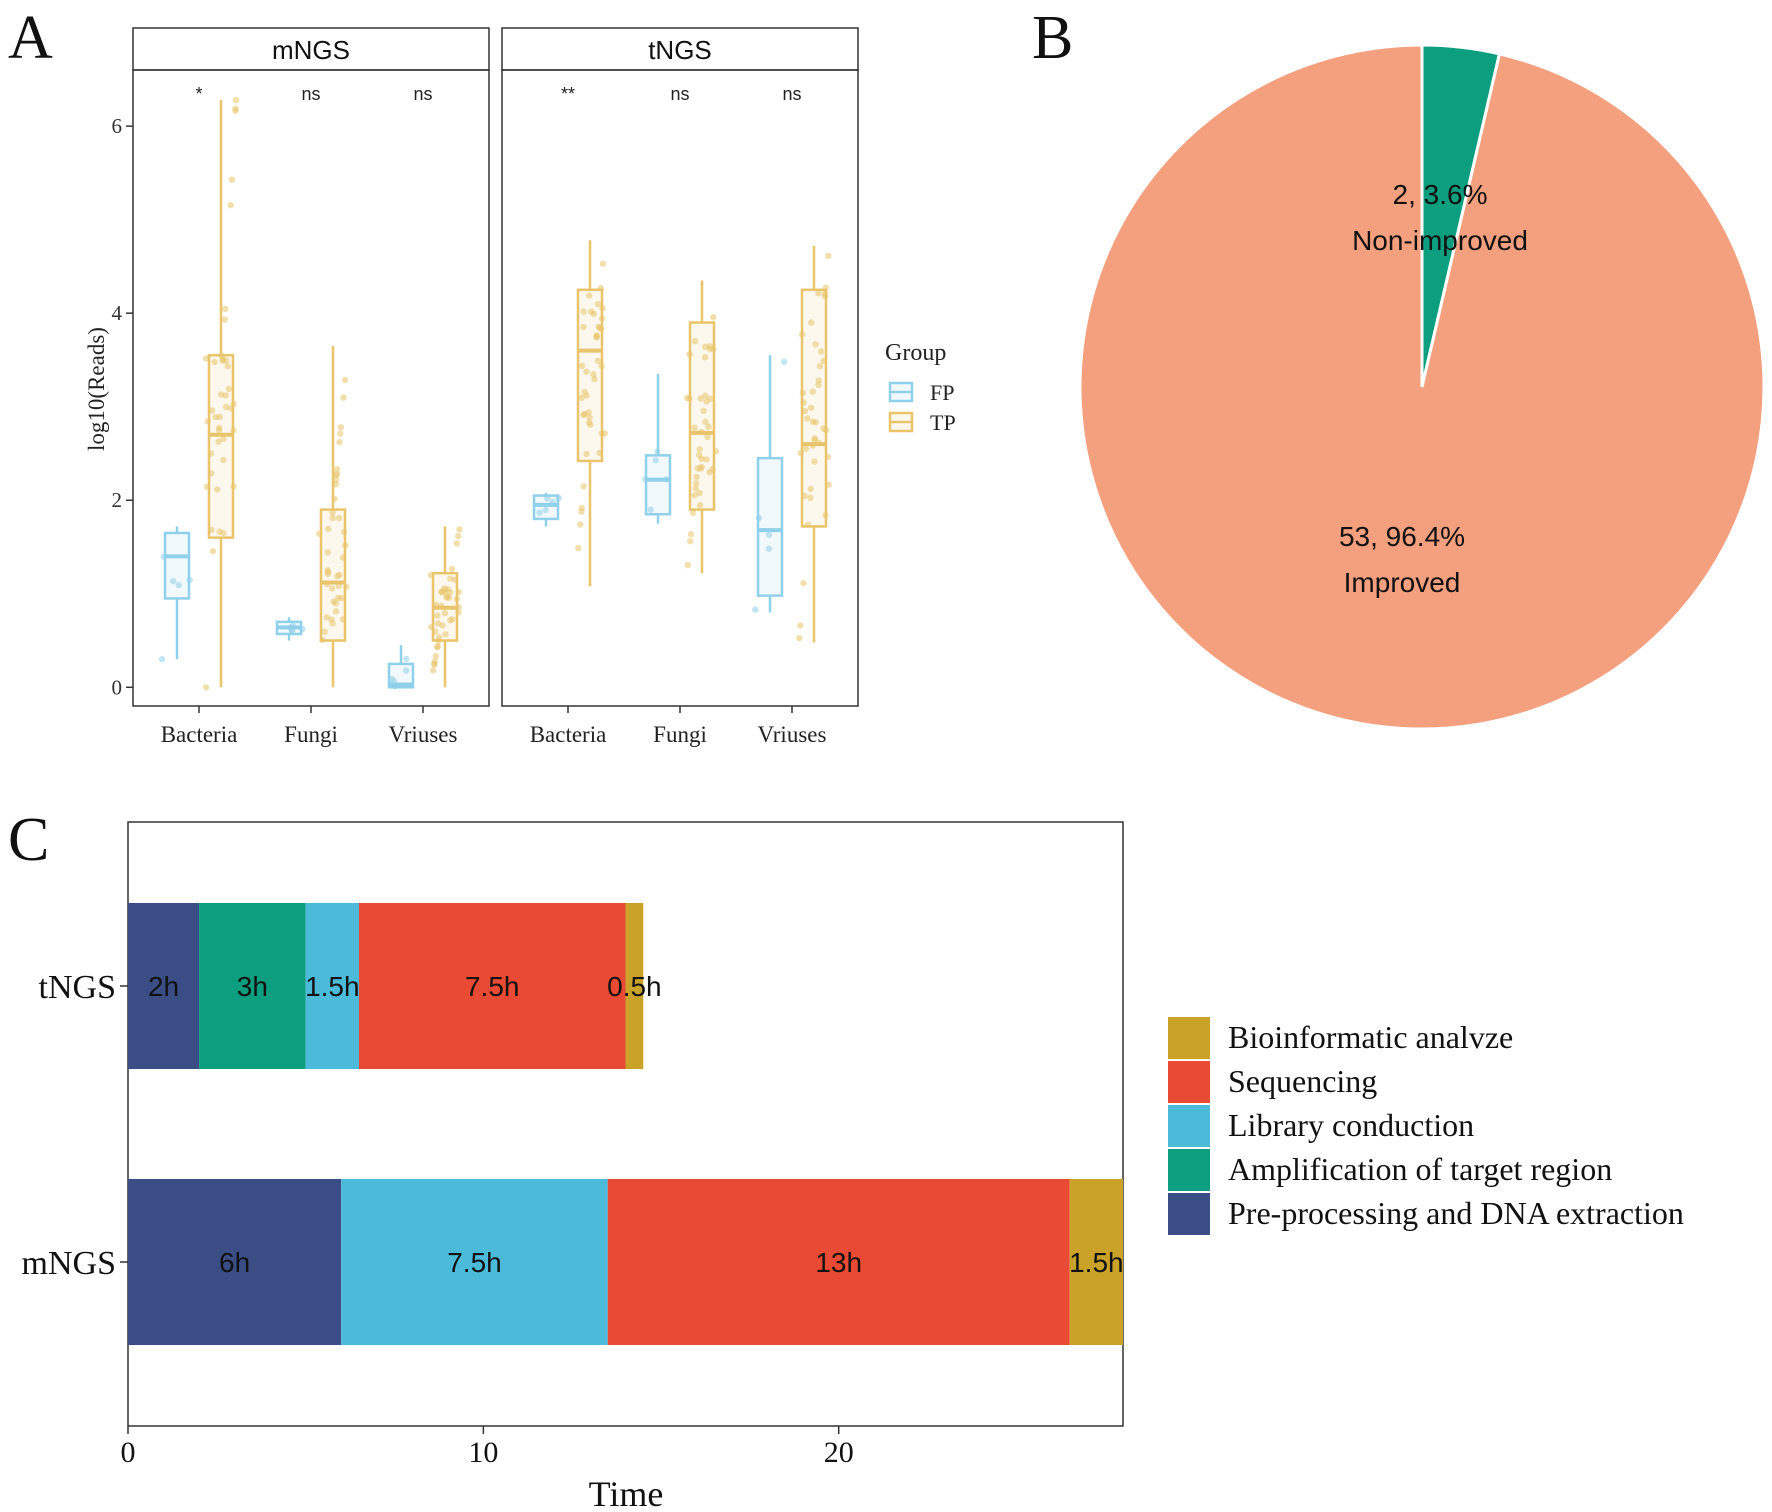  Describe the element at coordinates (1302, 1081) in the screenshot. I see `legend-label-sequencing: Sequencing` at that location.